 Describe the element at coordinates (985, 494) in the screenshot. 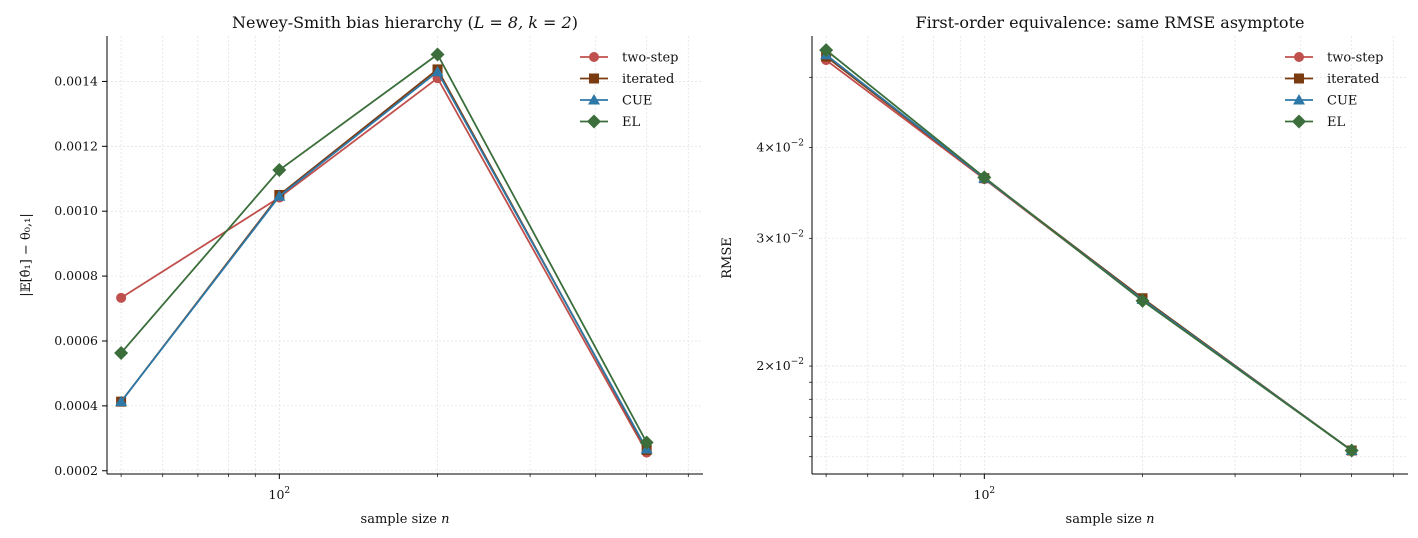

I see `rmse-chart-x-tick-label: 102` at that location.